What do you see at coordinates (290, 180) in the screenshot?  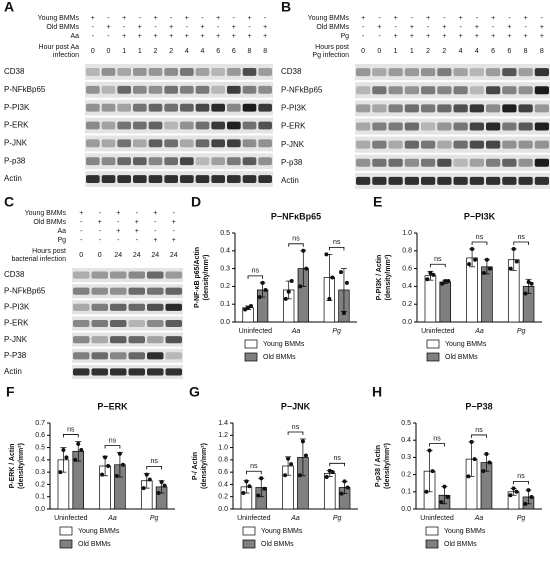 I see `protein-label: Actin` at bounding box center [290, 180].